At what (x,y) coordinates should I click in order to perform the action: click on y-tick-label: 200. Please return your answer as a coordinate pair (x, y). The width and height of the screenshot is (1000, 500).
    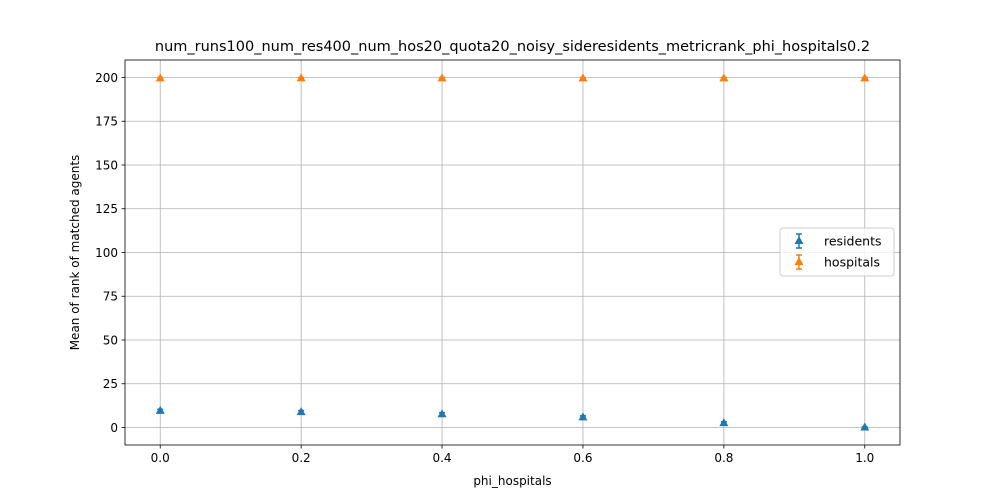
    Looking at the image, I should click on (106, 78).